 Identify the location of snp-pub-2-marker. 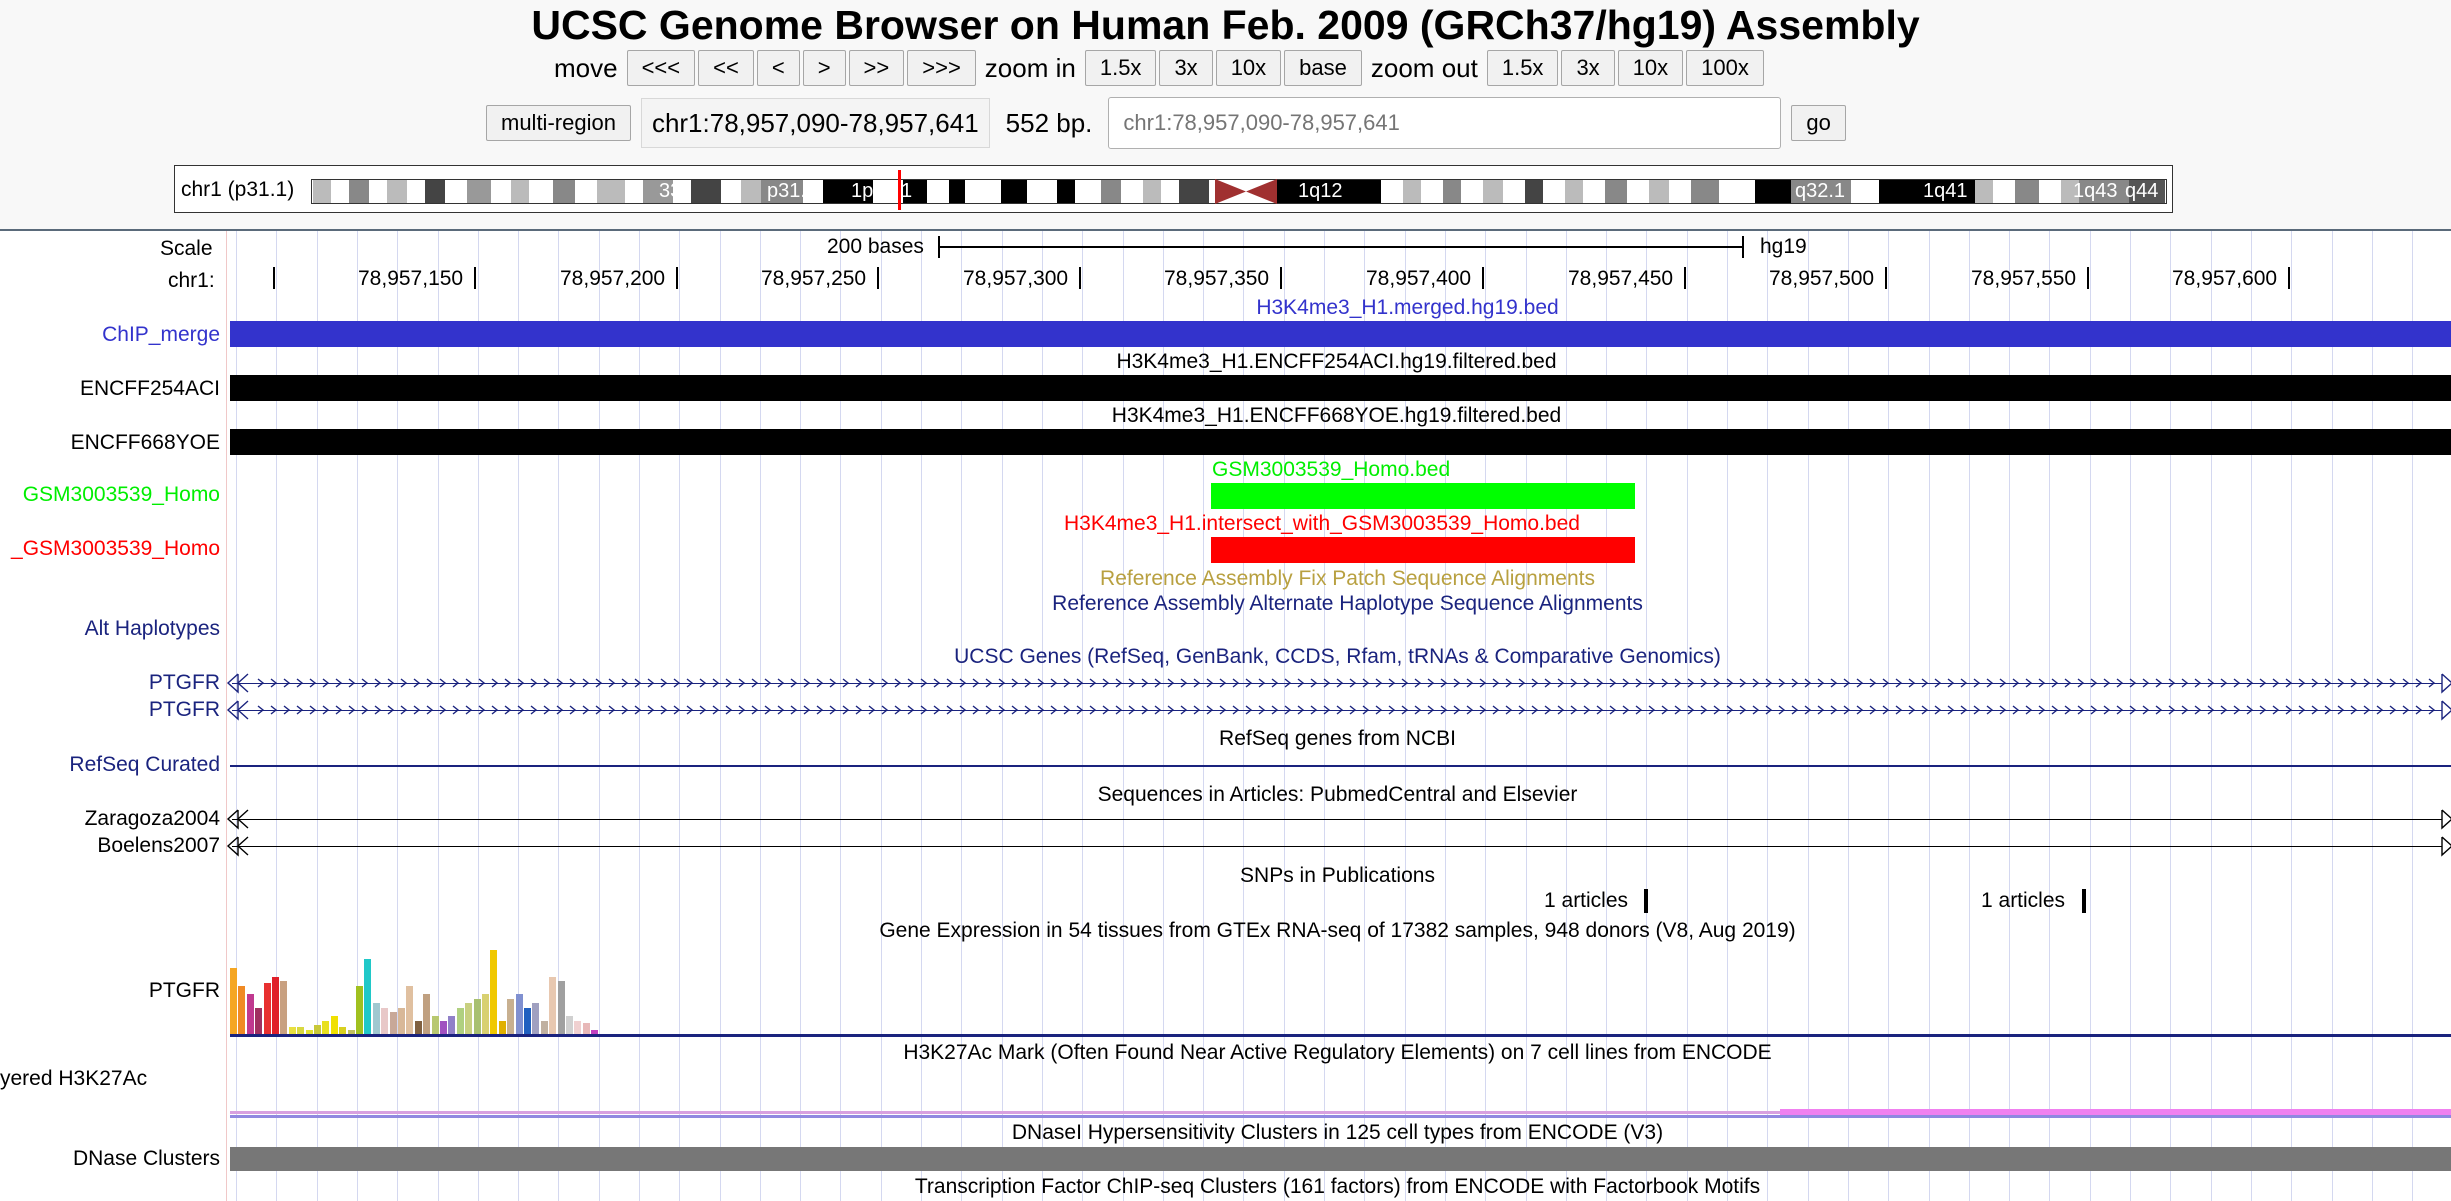
(2084, 901).